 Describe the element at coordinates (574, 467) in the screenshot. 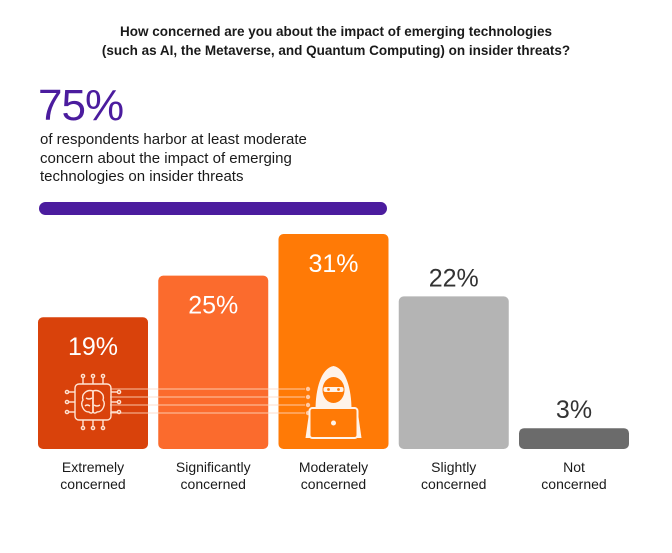

I see `category-label-not-concerned-line-1: Not` at that location.